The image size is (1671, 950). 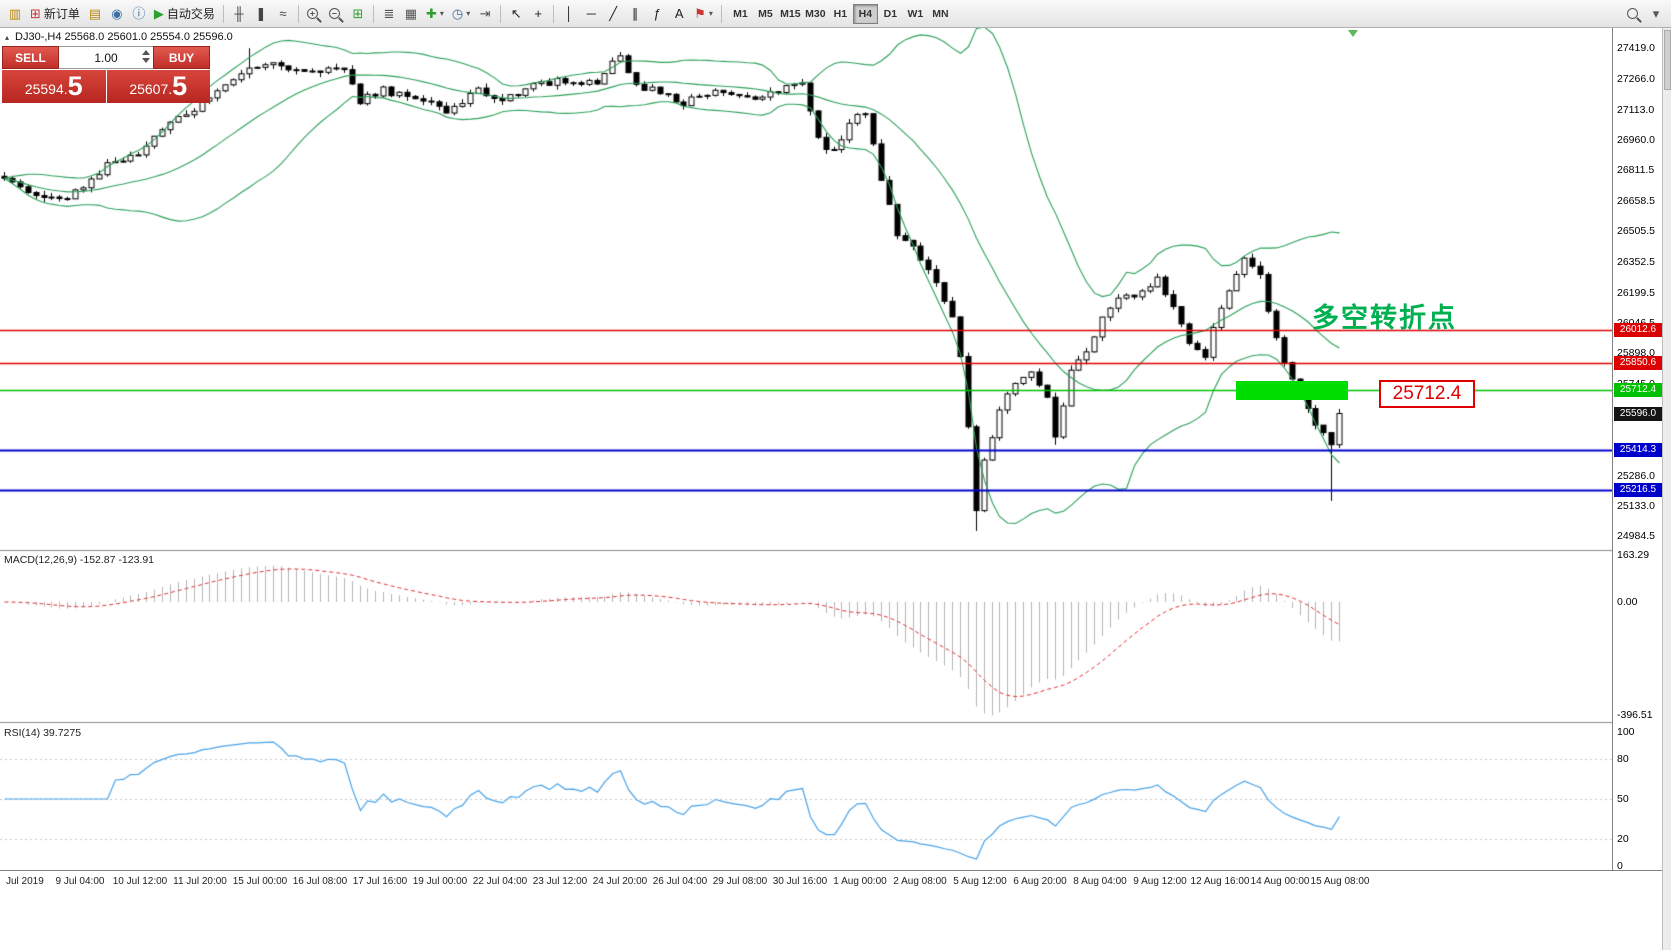 I want to click on time-axis-label: 14 Aug 00:00, so click(x=1280, y=881).